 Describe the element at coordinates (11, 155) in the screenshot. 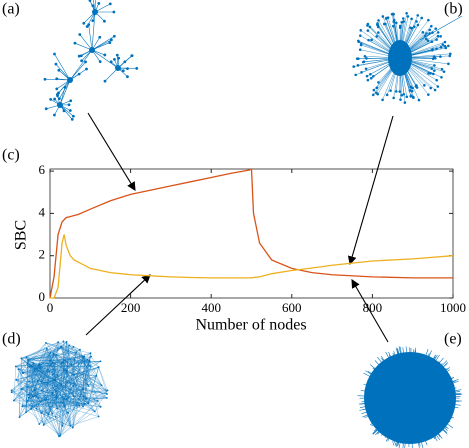

I see `panel-label: (c)` at that location.